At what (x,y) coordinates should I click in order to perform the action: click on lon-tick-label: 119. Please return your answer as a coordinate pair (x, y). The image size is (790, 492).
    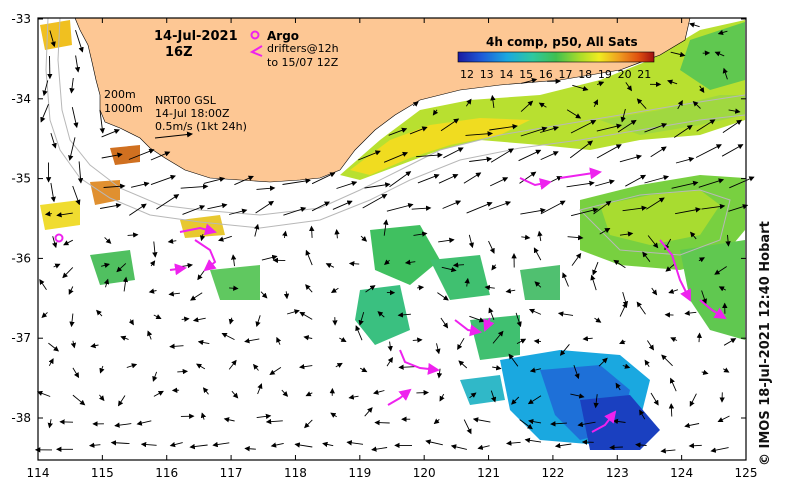
    Looking at the image, I should click on (359, 473).